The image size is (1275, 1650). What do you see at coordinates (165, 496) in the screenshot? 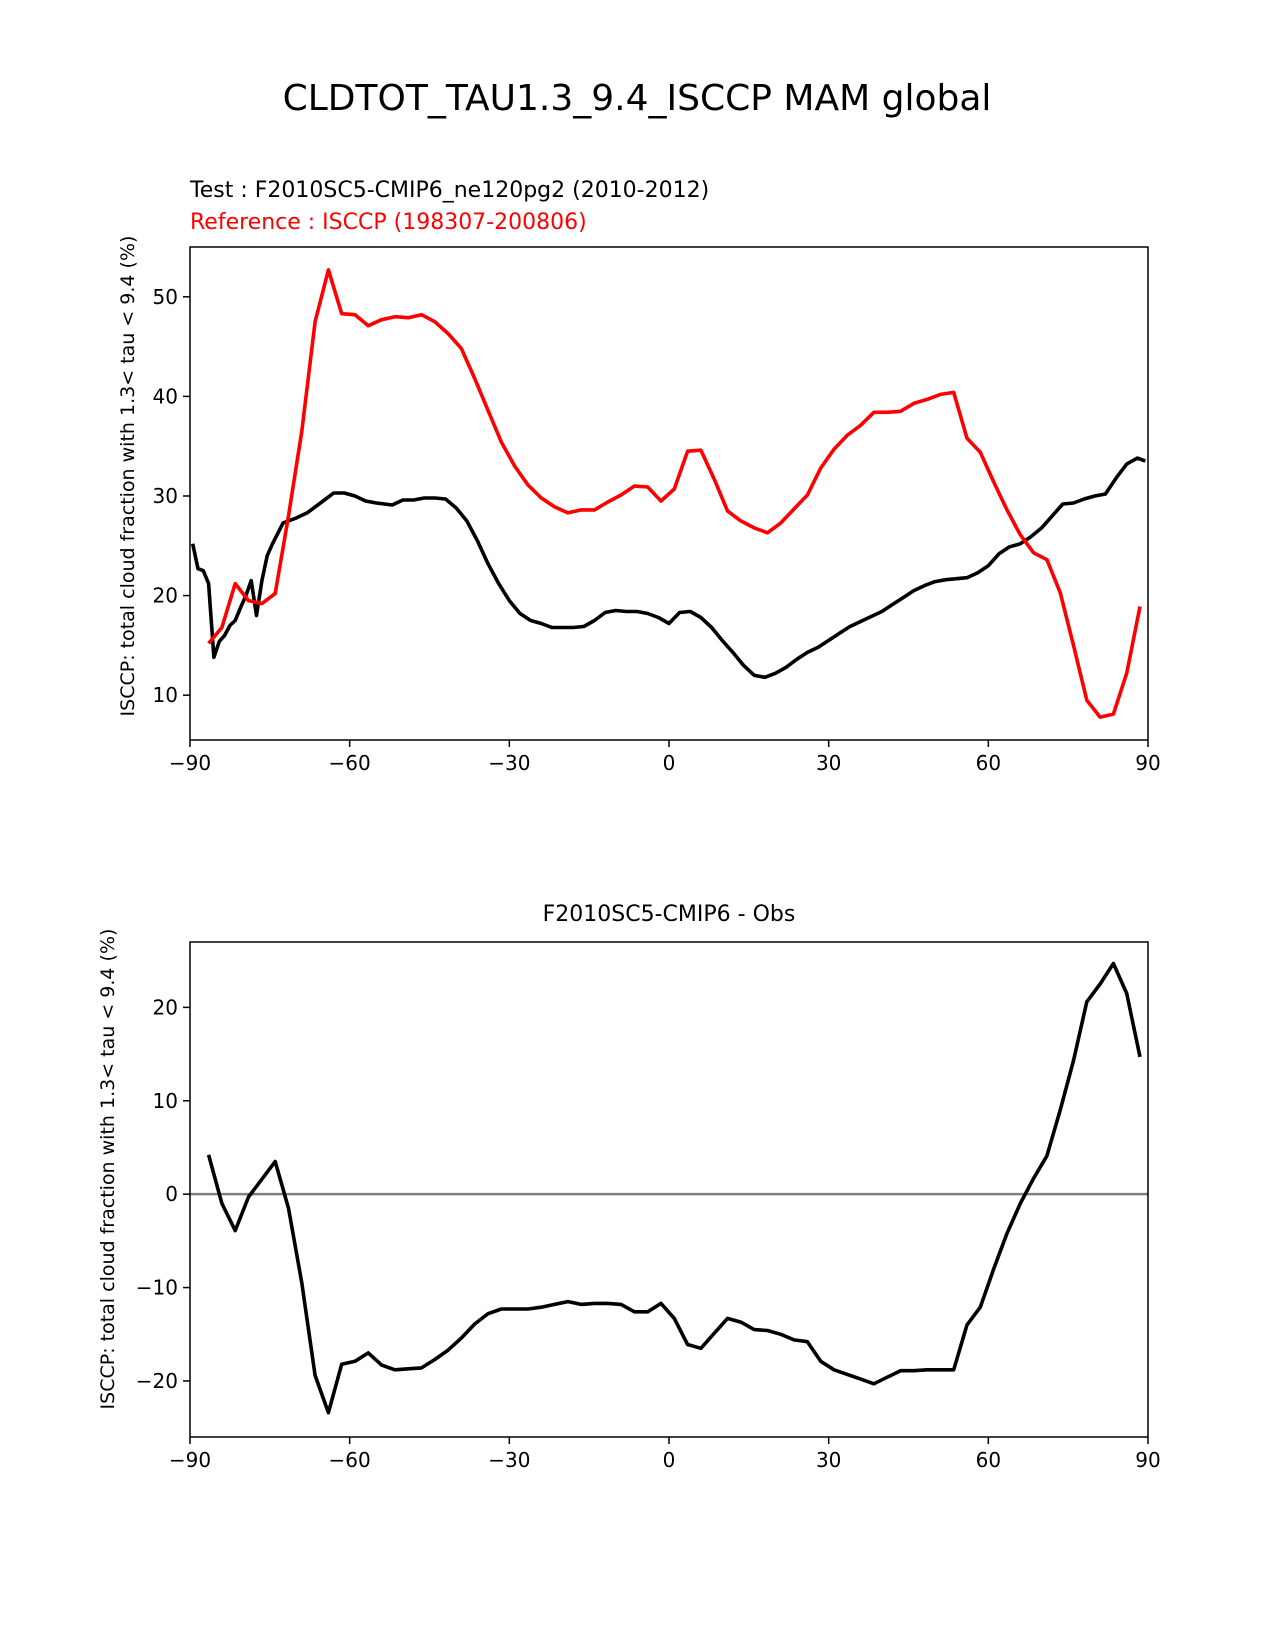
I see `top-y-tick-label: 30` at bounding box center [165, 496].